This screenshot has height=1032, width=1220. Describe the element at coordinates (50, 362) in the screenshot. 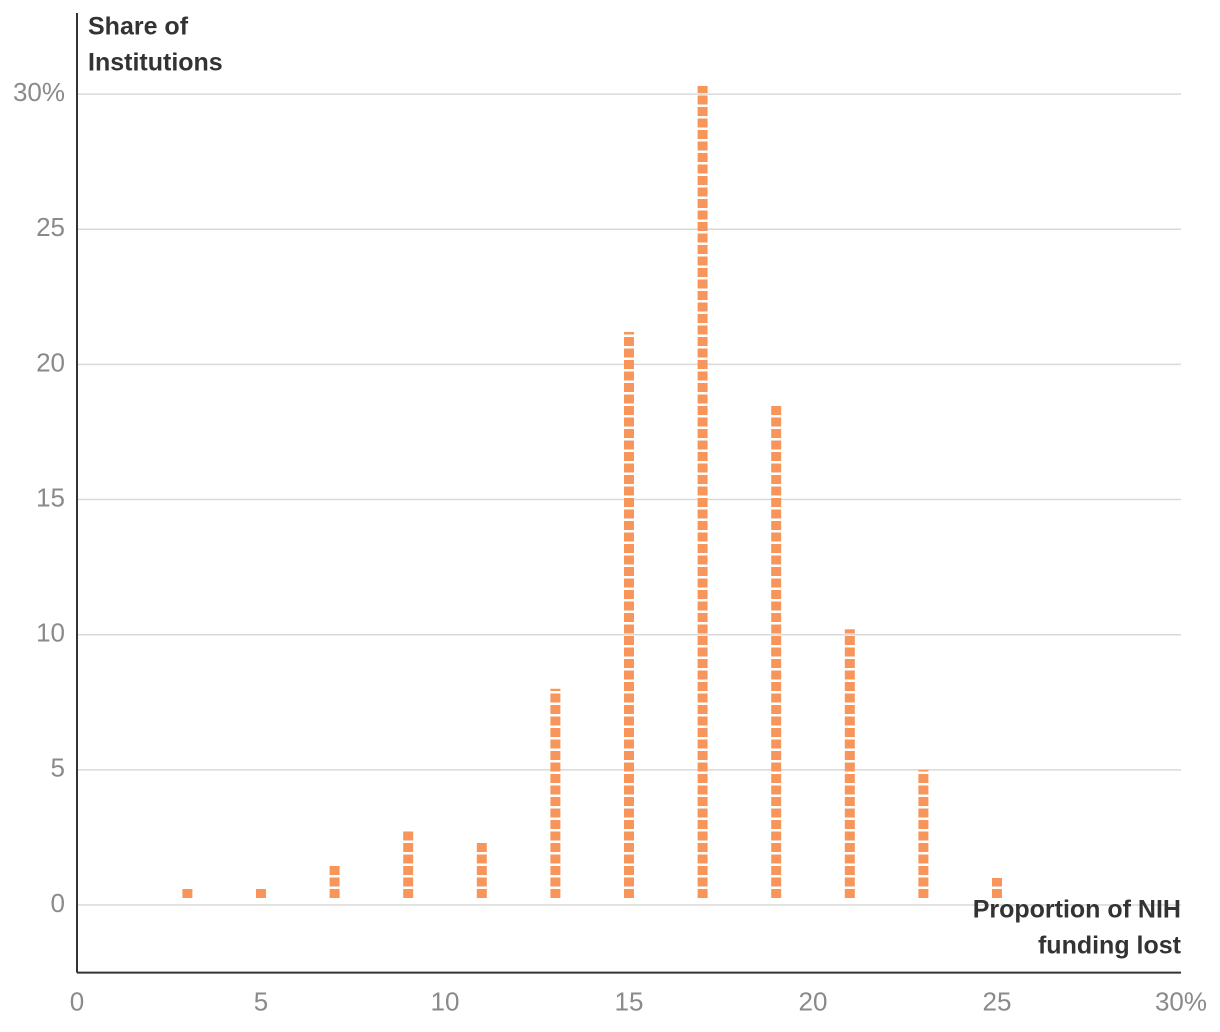

I see `y-tick-label: 20` at that location.